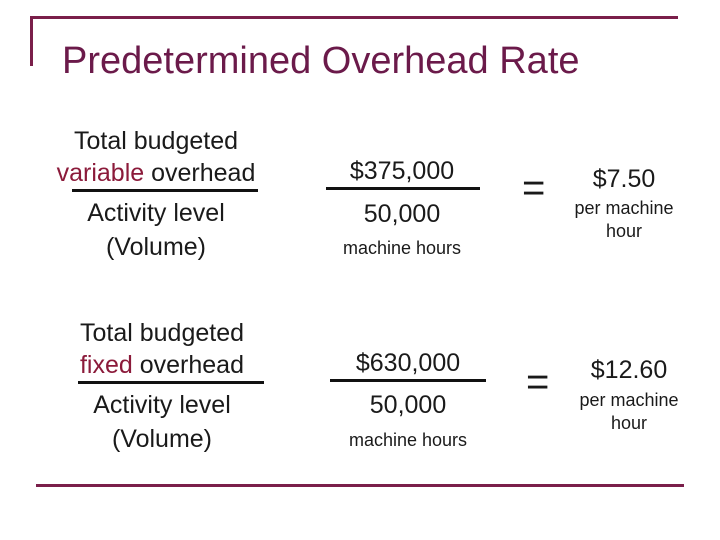 The height and width of the screenshot is (540, 720). What do you see at coordinates (156, 213) in the screenshot?
I see `variable-denominator-line1: Activity level` at bounding box center [156, 213].